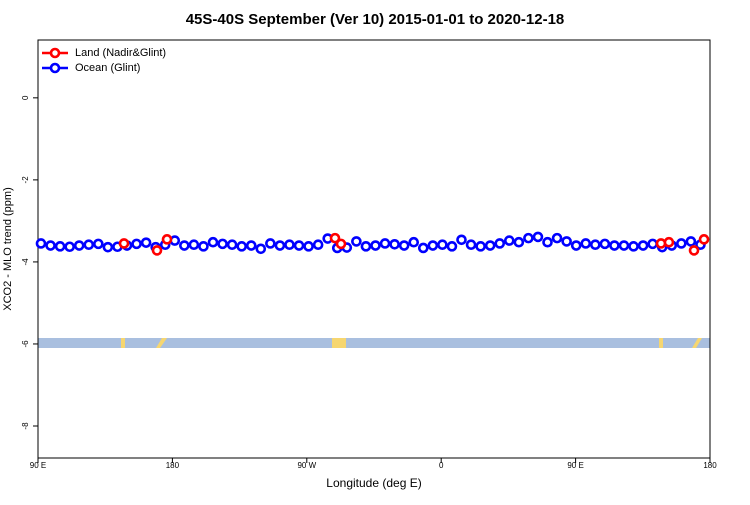  Describe the element at coordinates (25, 97) in the screenshot. I see `y-tick-label: 0` at that location.